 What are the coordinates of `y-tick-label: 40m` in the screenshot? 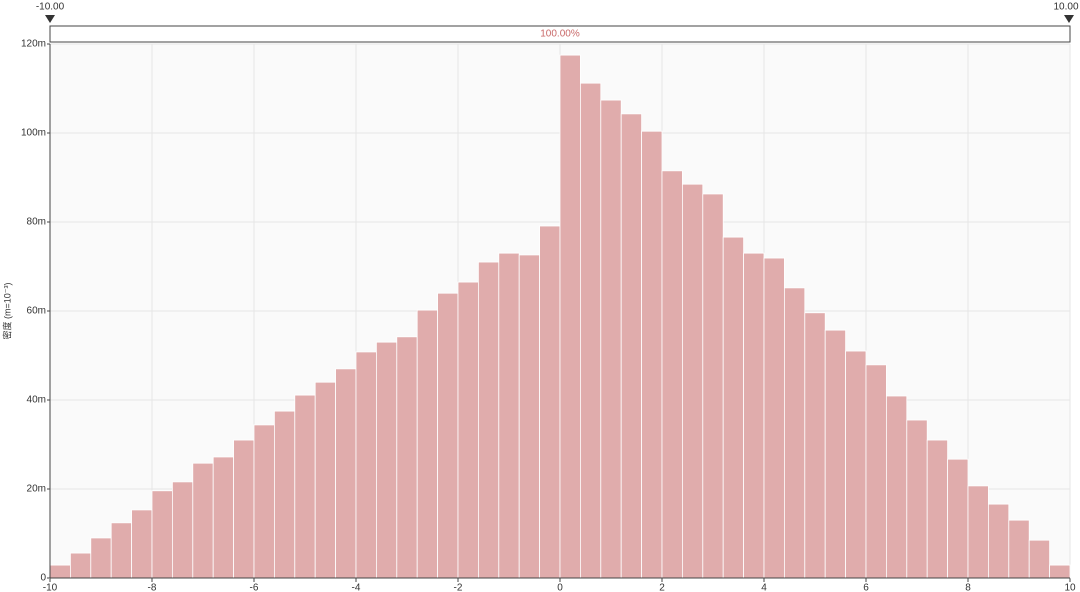 It's located at (36, 400).